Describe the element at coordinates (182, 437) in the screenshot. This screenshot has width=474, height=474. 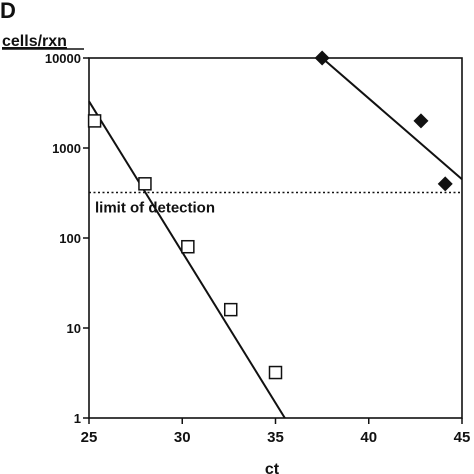
I see `x-tick-label: 30` at that location.